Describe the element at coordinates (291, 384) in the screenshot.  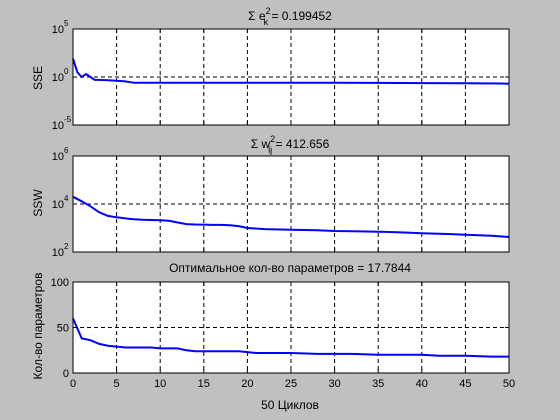
I see `params-xtick-label: 25` at that location.